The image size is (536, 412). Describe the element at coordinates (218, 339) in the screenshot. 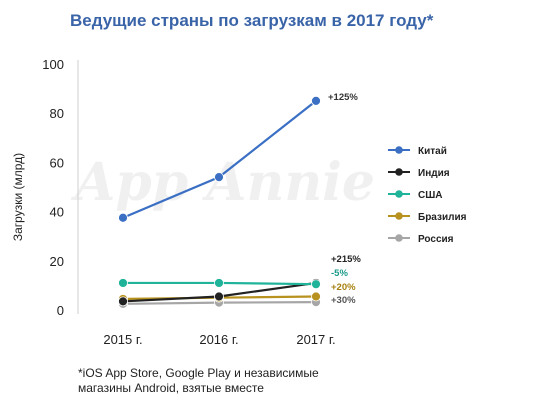

I see `x-tick-label: 2016 г.` at that location.